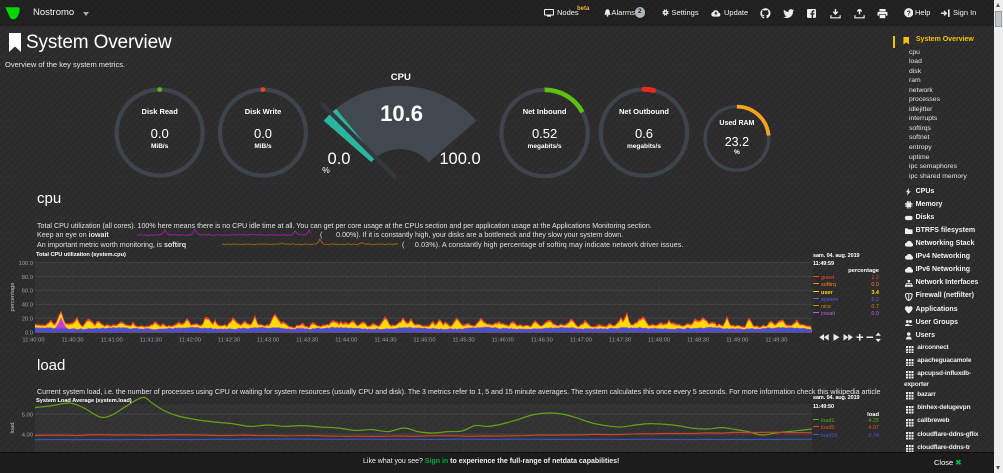  Describe the element at coordinates (27, 320) in the screenshot. I see `svg-text: 20.0` at that location.